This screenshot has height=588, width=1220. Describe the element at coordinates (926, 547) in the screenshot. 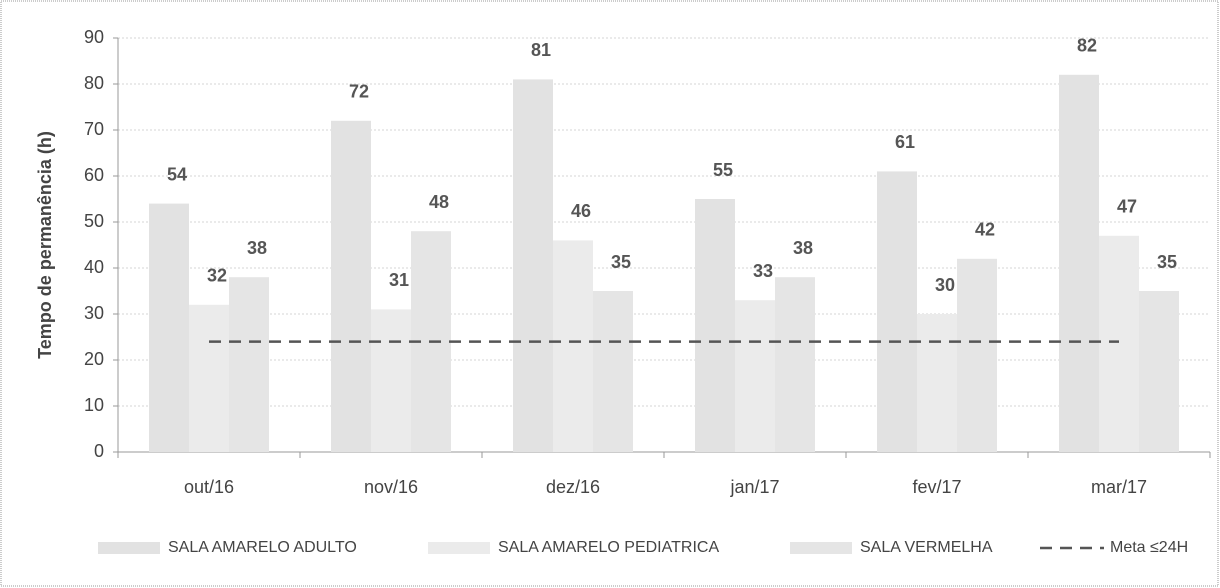

I see `legend-label: SALA VERMELHA` at that location.